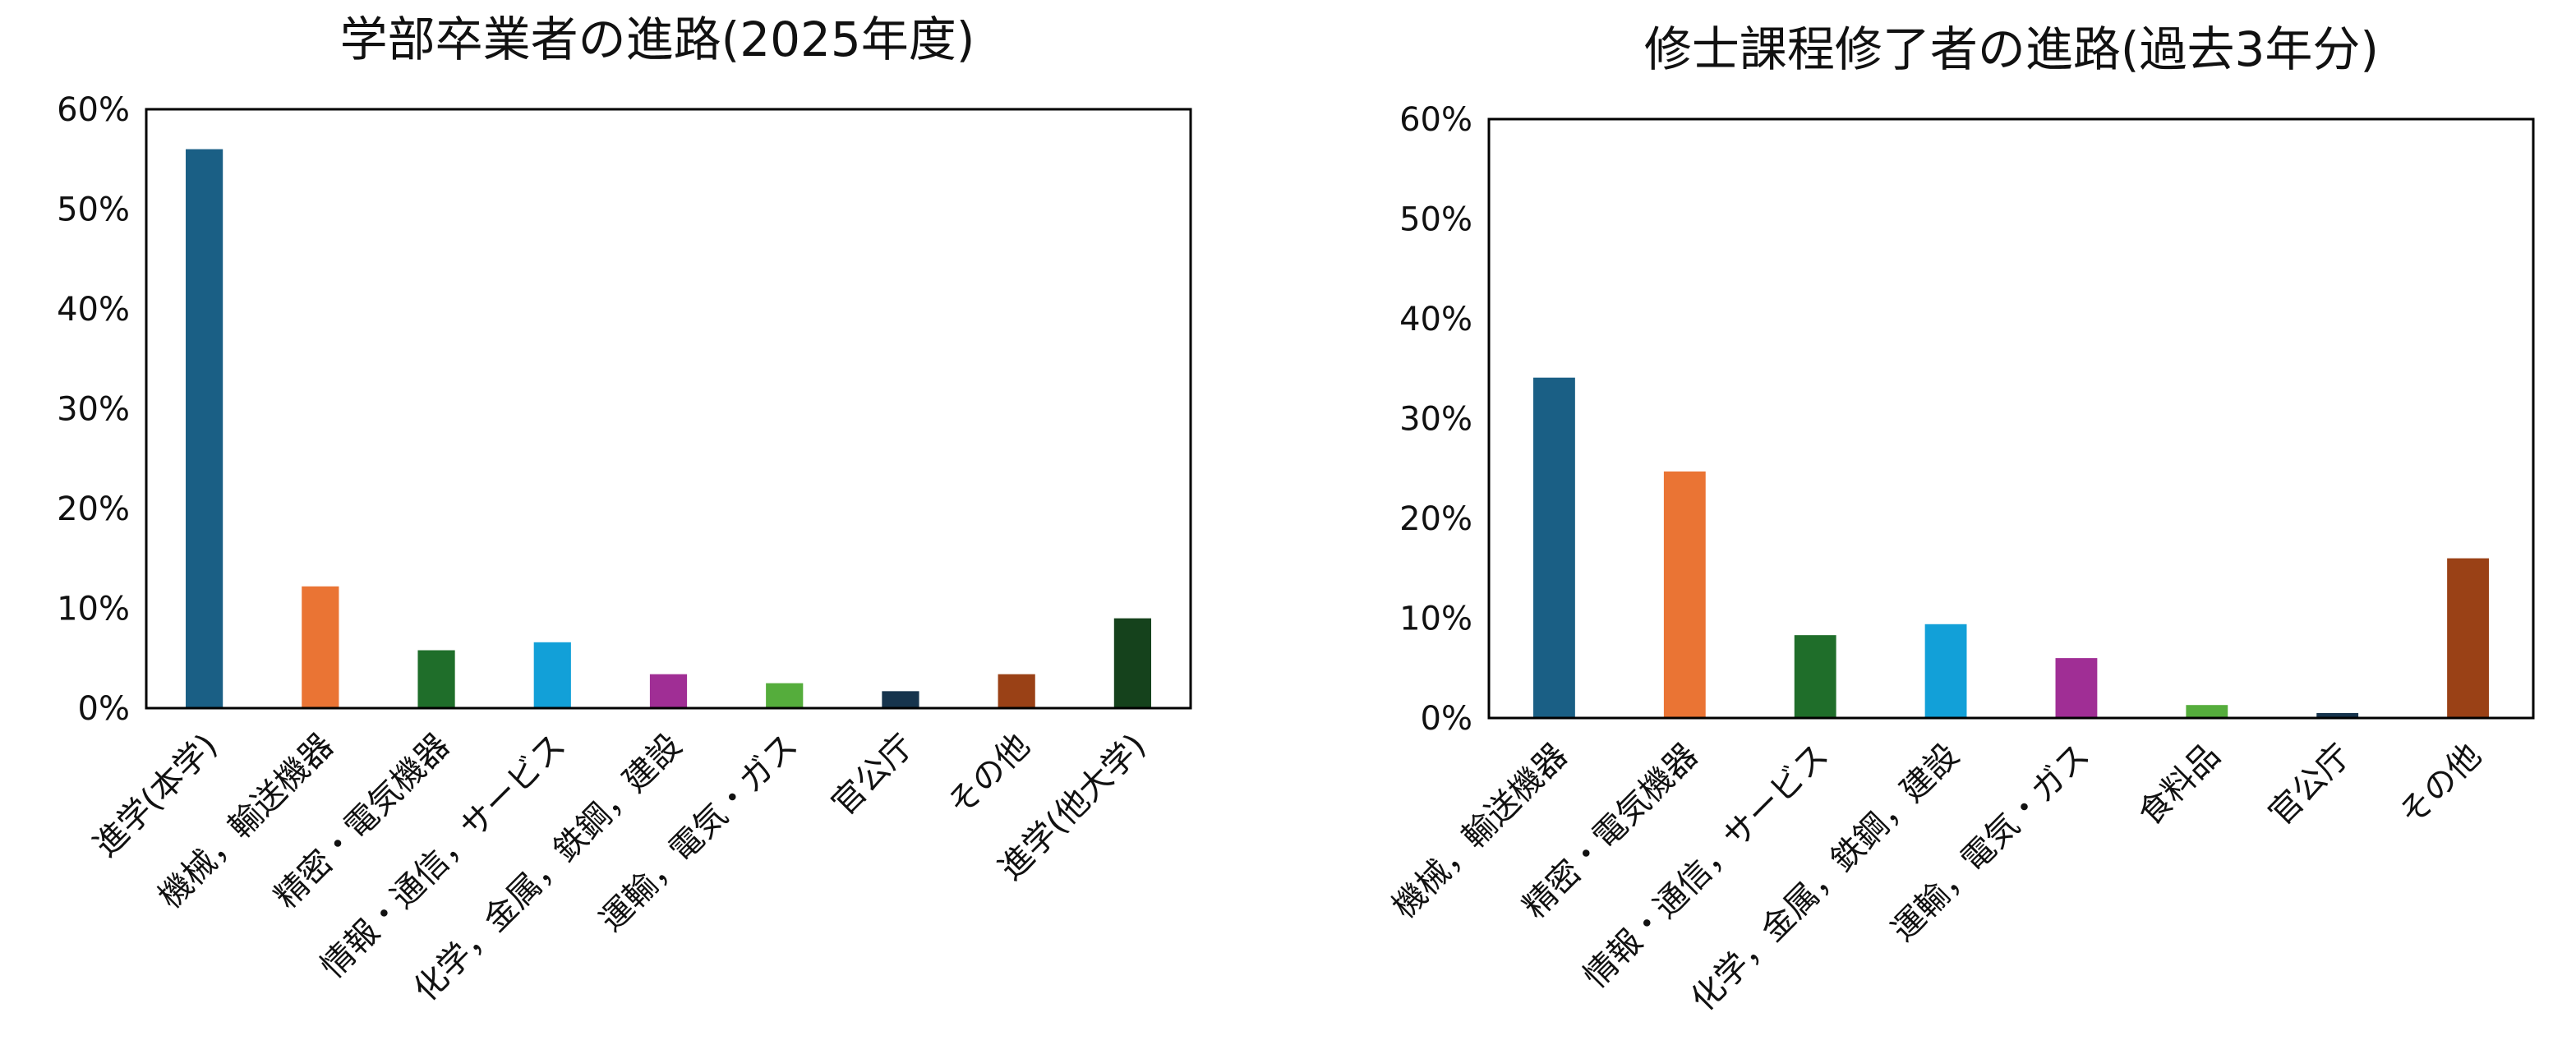  I want to click on x-category-label: 情報・通信，サービス, so click(1706, 866).